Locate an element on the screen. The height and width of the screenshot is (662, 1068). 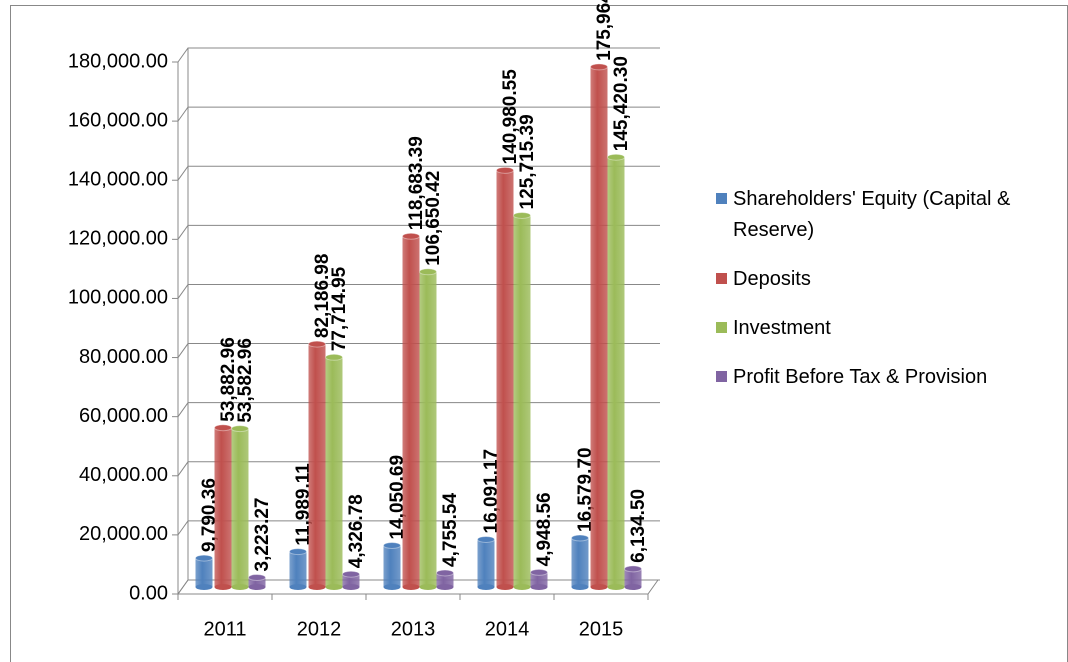
x-tick-label: 2011 is located at coordinates (224, 629).